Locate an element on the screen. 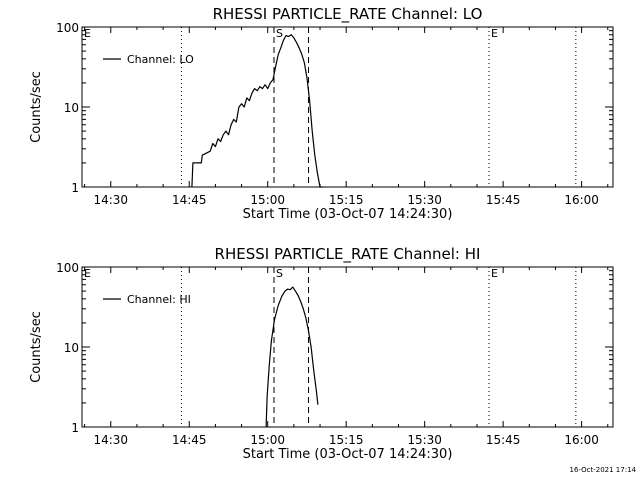 The width and height of the screenshot is (640, 485). panel-1-y-tick-label: 1 is located at coordinates (75, 188).